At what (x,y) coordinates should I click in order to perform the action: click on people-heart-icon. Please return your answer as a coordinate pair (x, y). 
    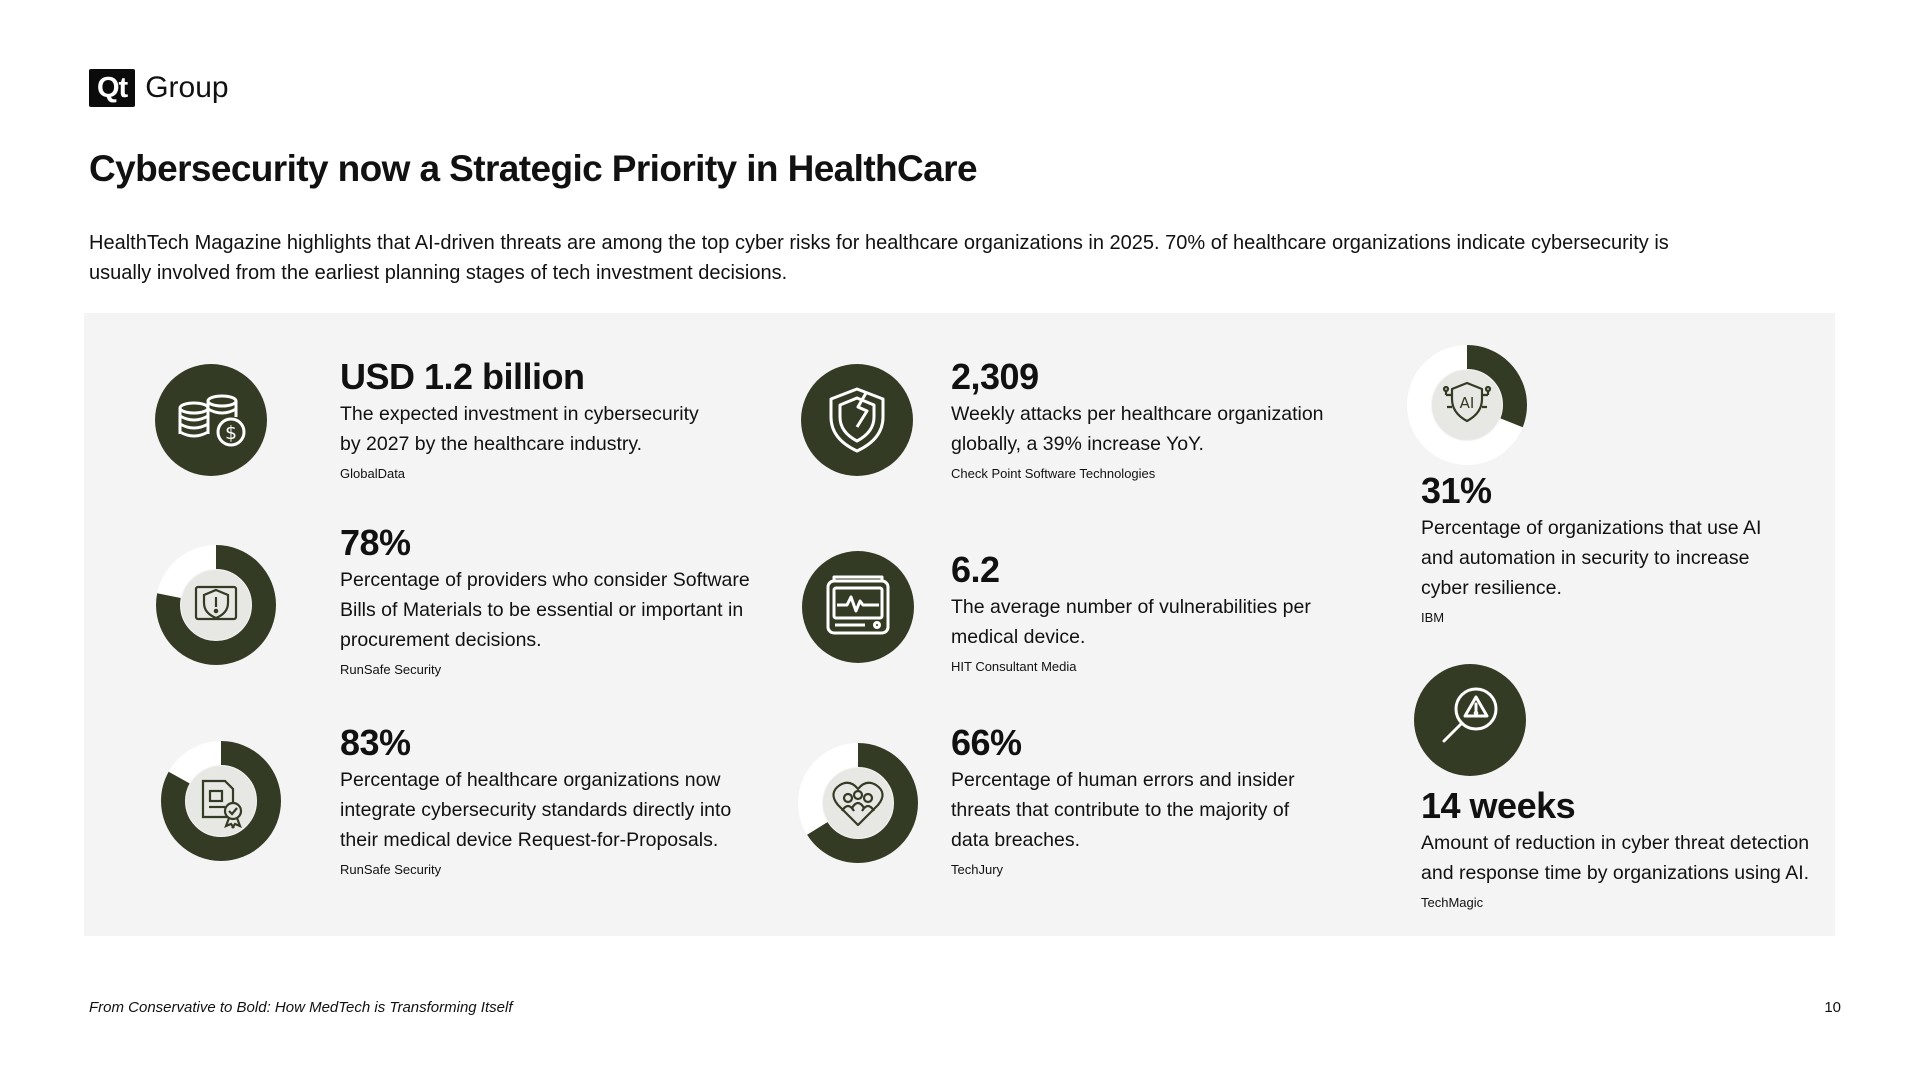
    Looking at the image, I should click on (858, 803).